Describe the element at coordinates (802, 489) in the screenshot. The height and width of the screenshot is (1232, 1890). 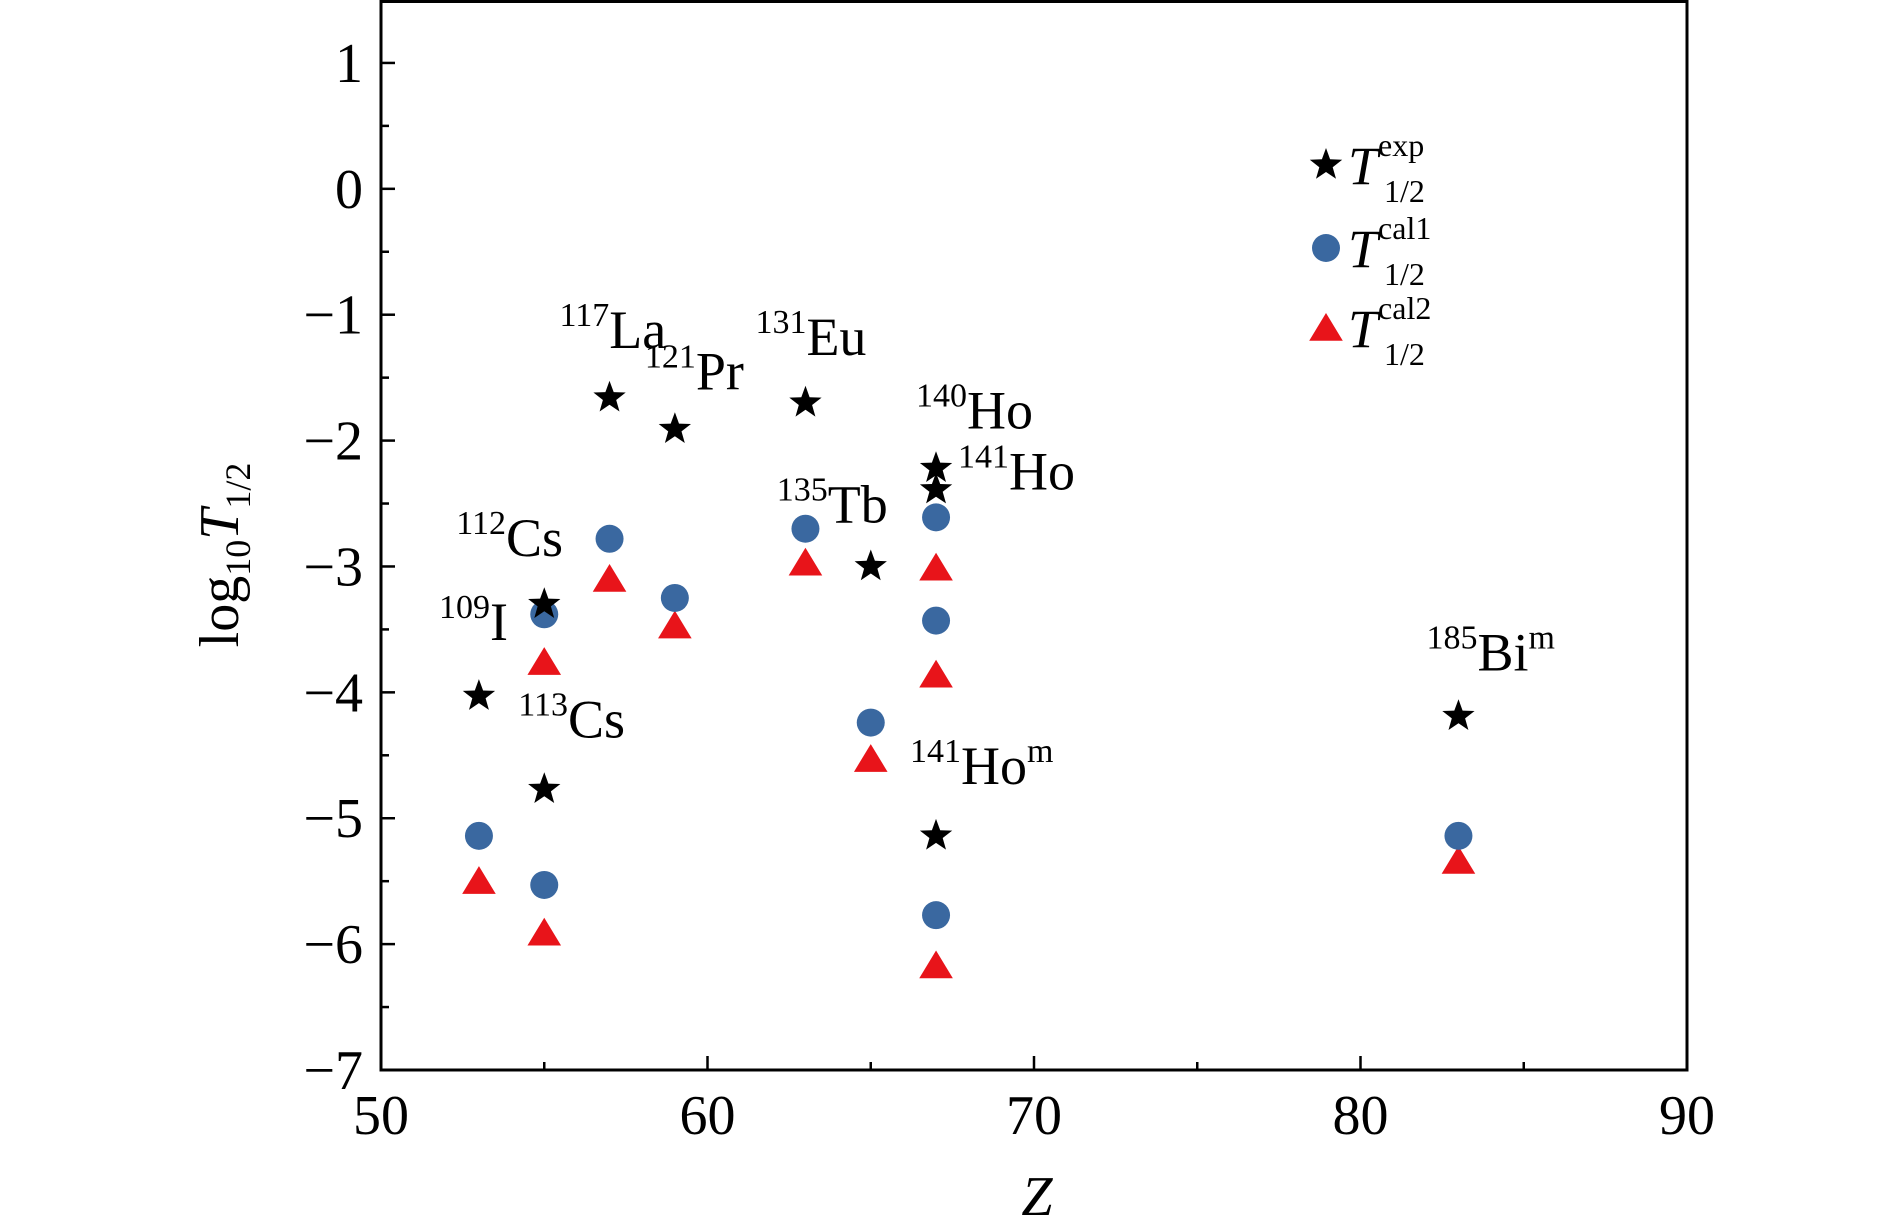
I see `nuclide-mass: 135` at that location.